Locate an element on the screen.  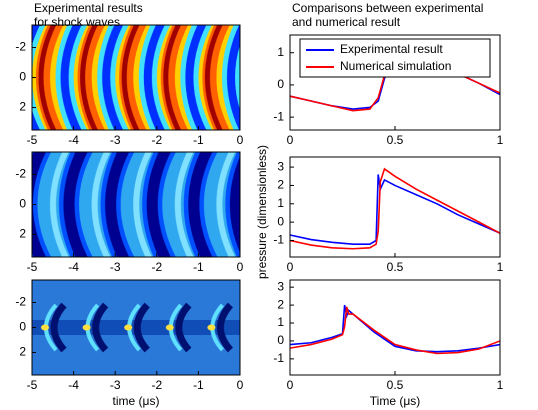
x-axis-label: time (μs) is located at coordinates (136, 401).